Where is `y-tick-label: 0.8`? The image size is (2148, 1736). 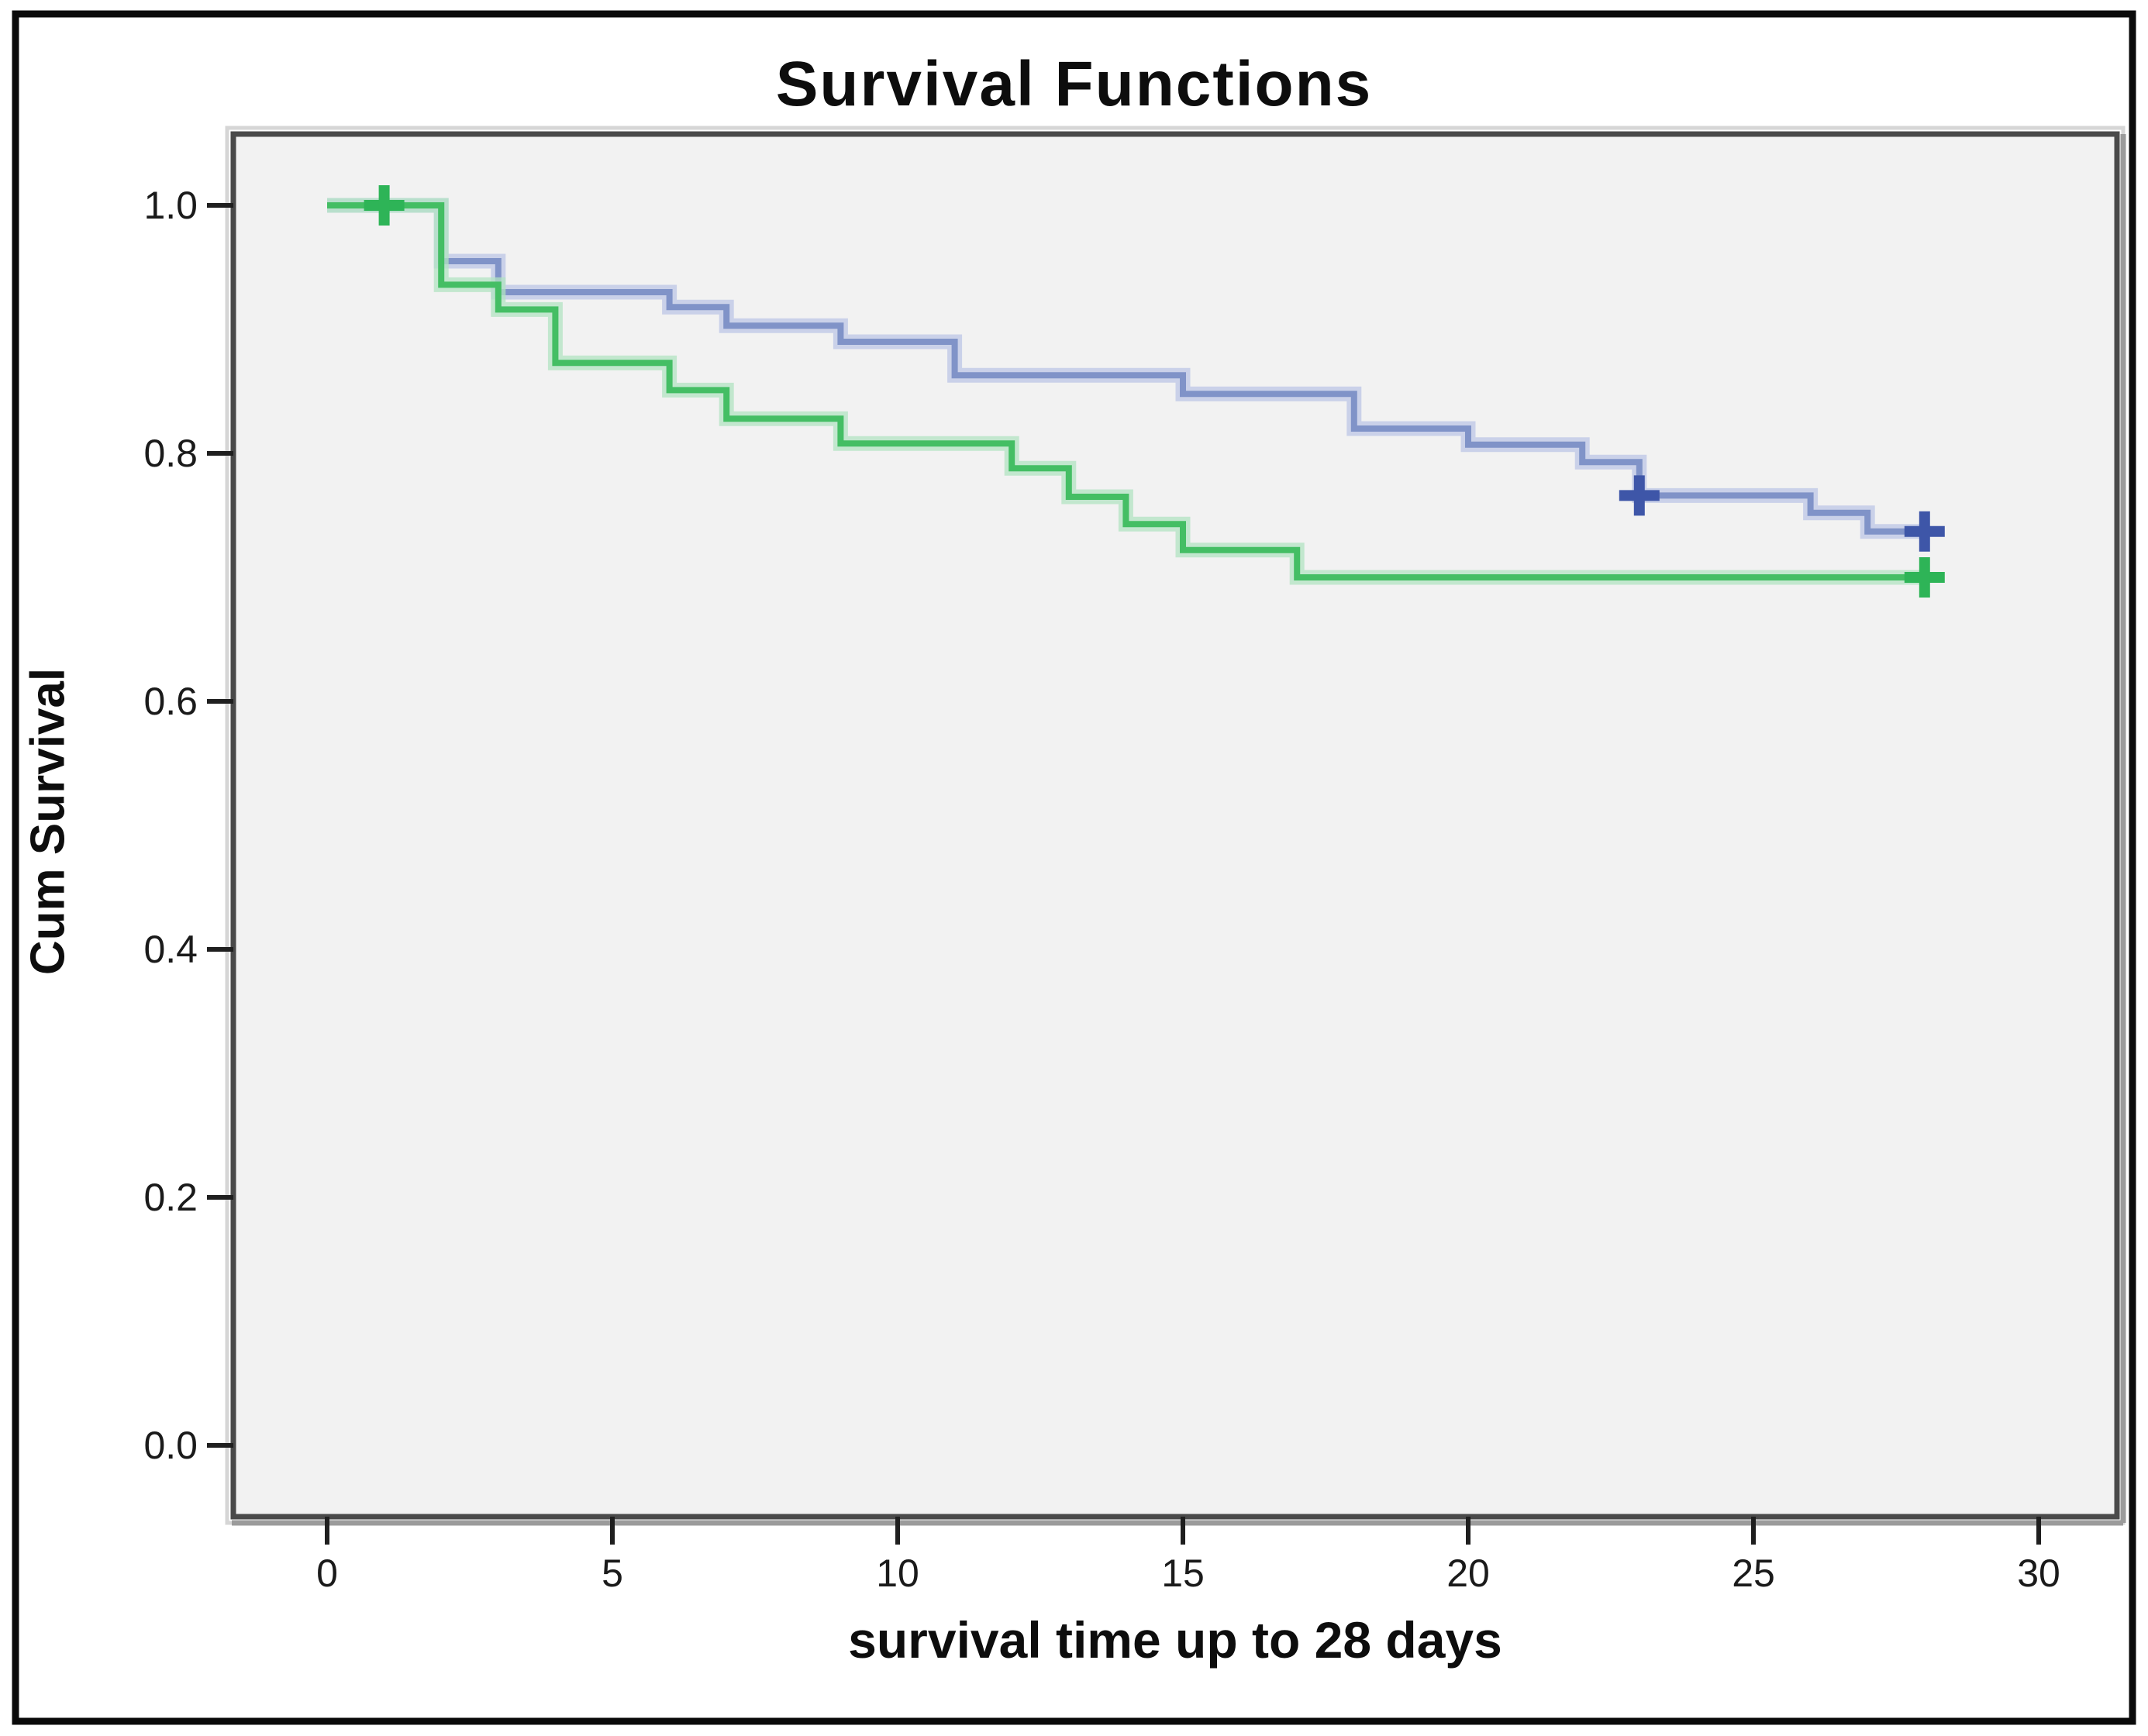
y-tick-label: 0.8 is located at coordinates (171, 453).